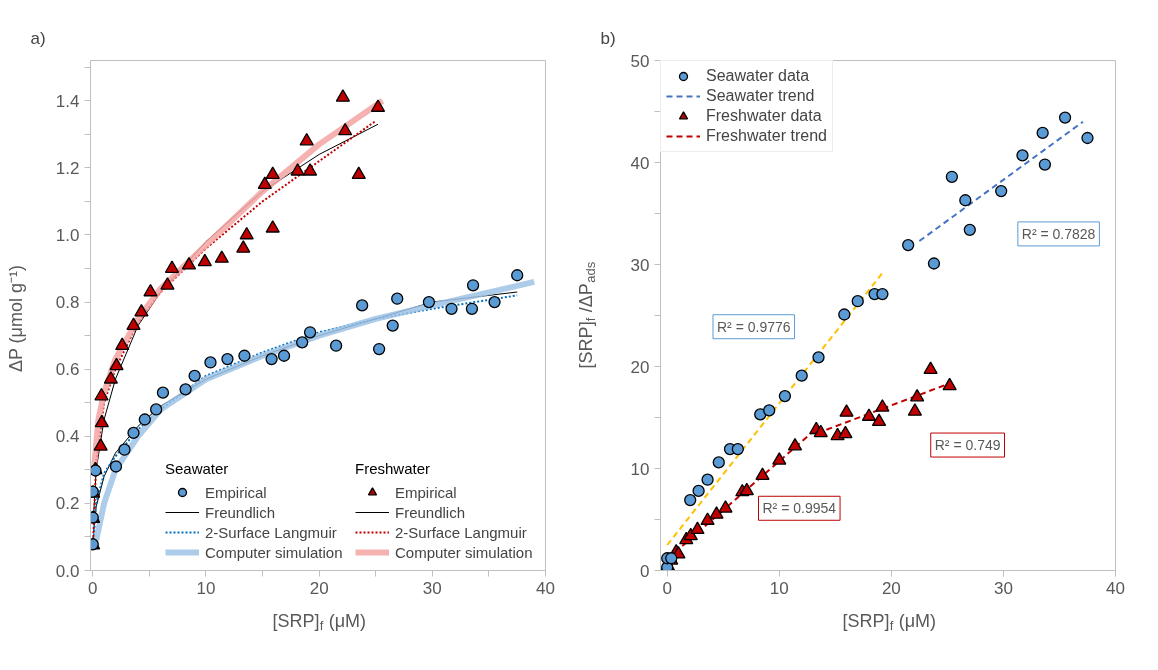 This screenshot has height=670, width=1158. What do you see at coordinates (640, 367) in the screenshot?
I see `y-tick-label: 20` at bounding box center [640, 367].